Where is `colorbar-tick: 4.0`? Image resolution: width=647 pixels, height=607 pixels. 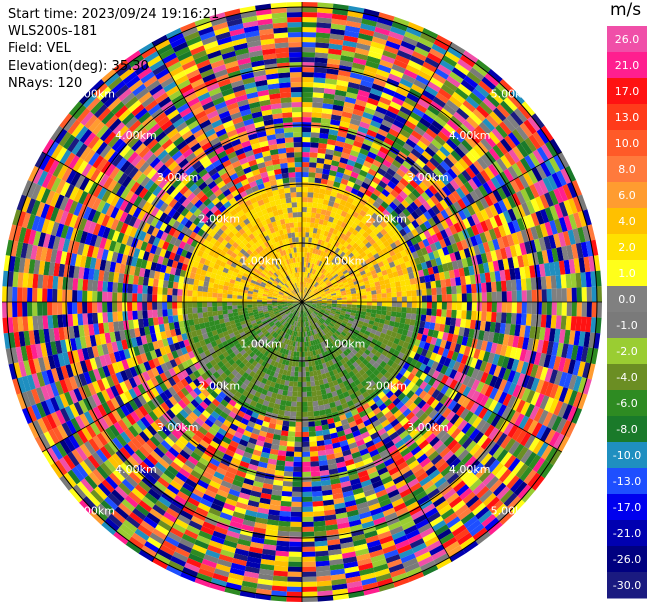 colorbar-tick: 4.0 is located at coordinates (627, 221).